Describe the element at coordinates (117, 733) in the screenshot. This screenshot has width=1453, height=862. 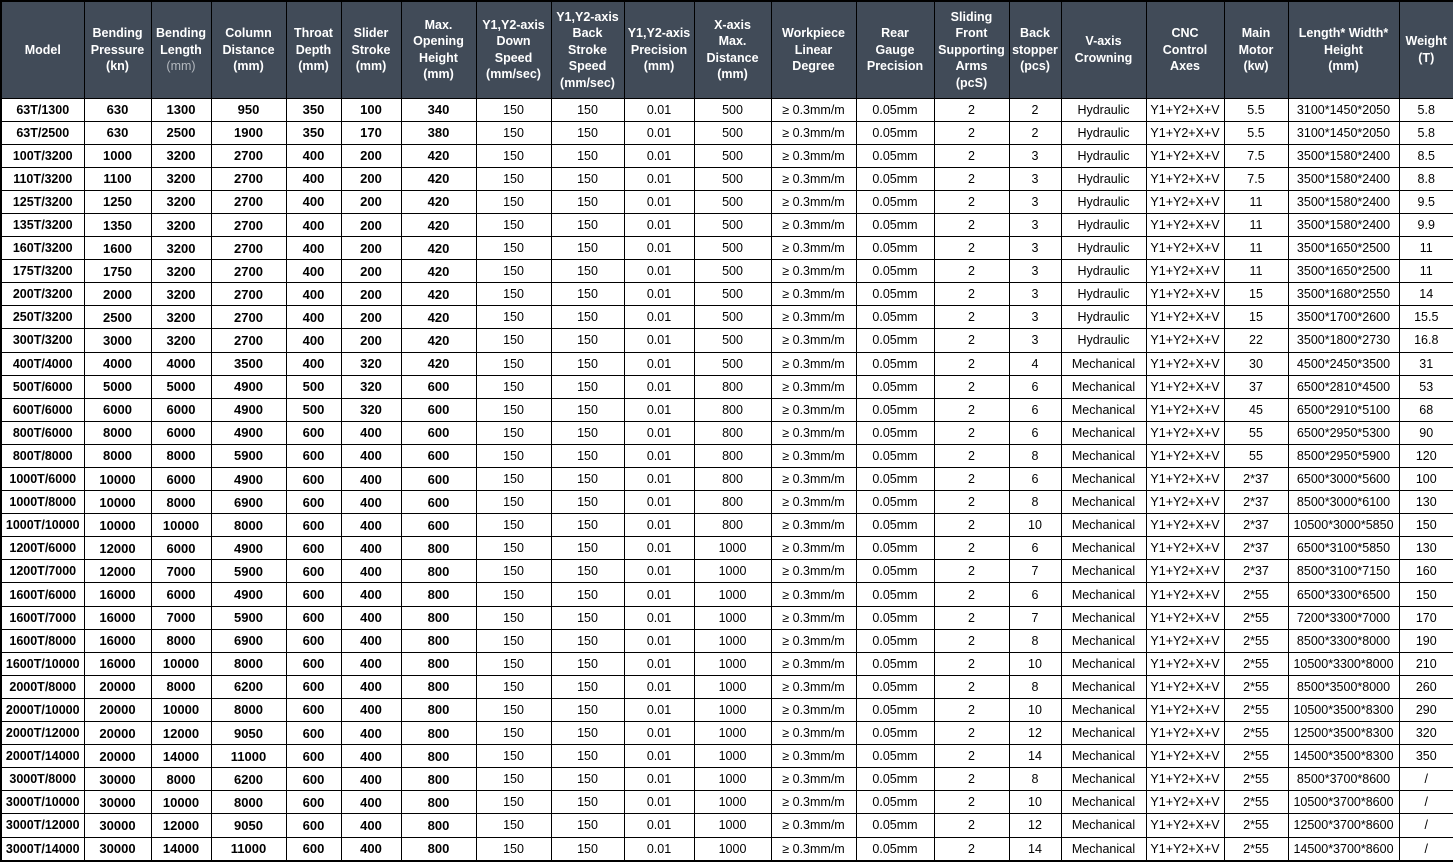
I see `spec-cell: 20000` at that location.